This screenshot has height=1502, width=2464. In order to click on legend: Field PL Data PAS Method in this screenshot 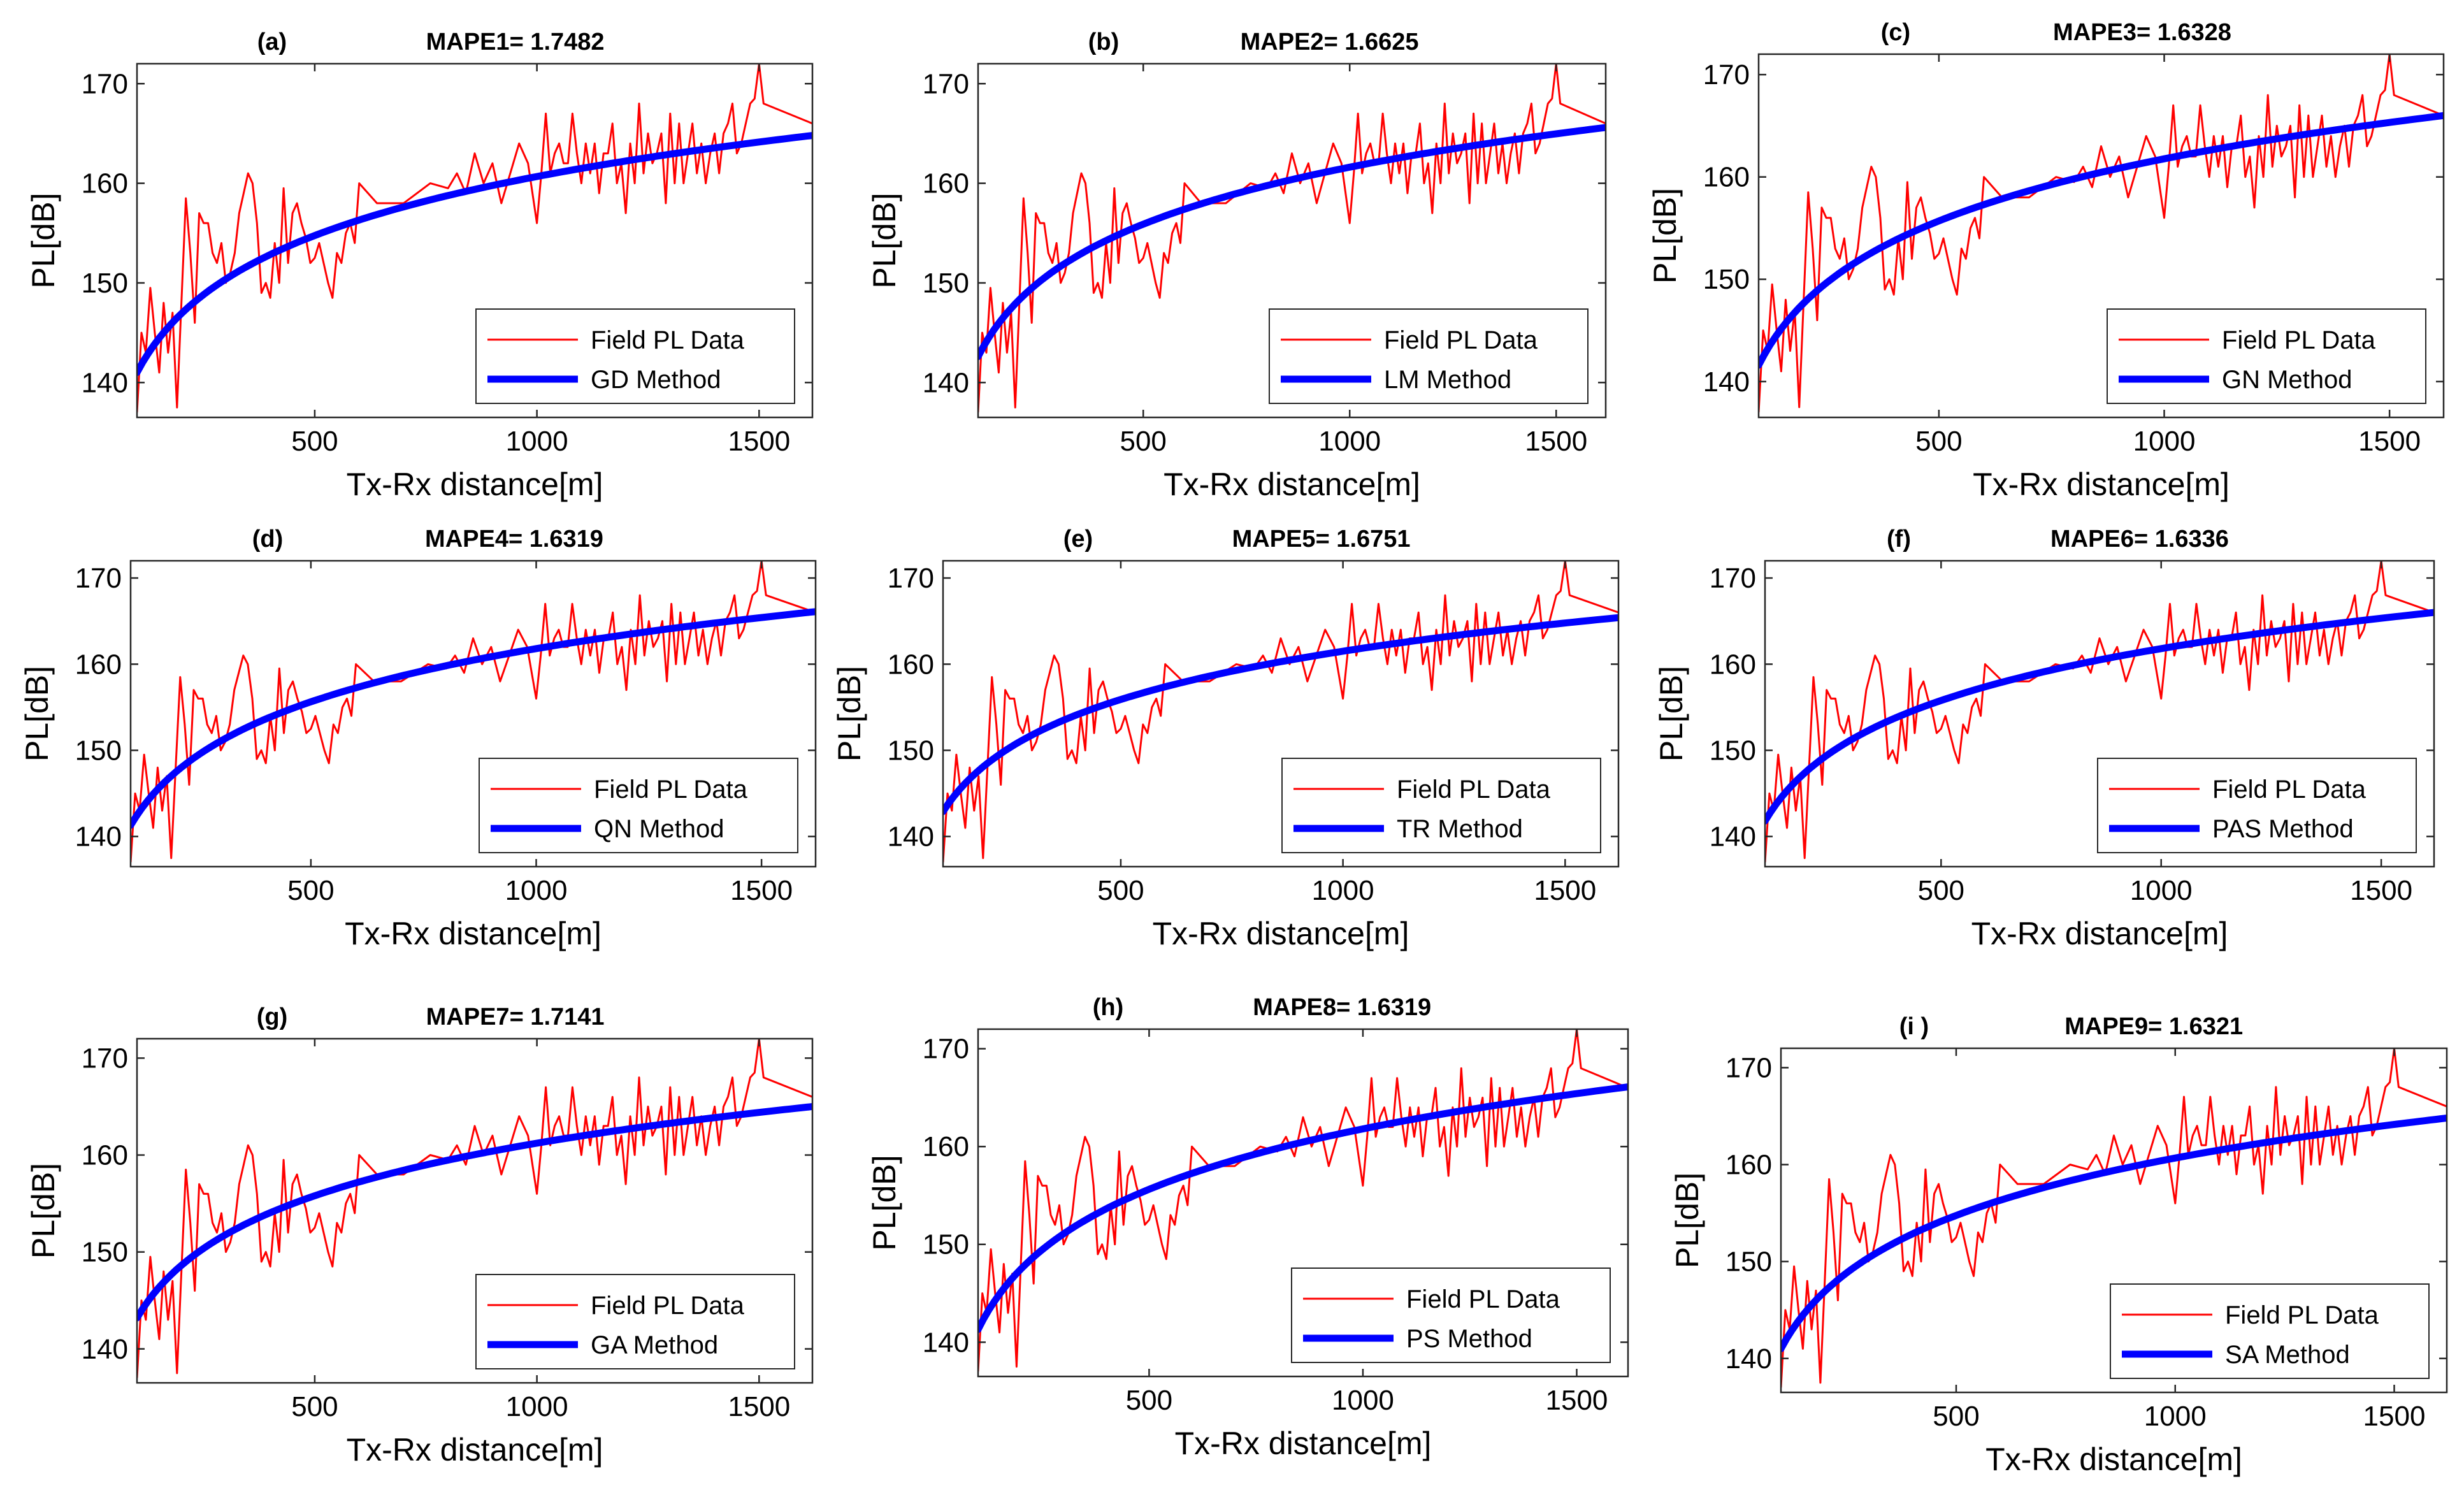, I will do `click(2257, 805)`.